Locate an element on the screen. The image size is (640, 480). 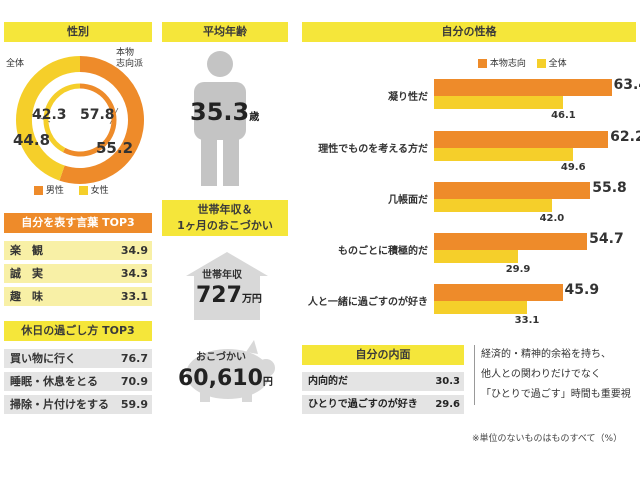
allowance-label: おこづかい is located at coordinates (221, 357).